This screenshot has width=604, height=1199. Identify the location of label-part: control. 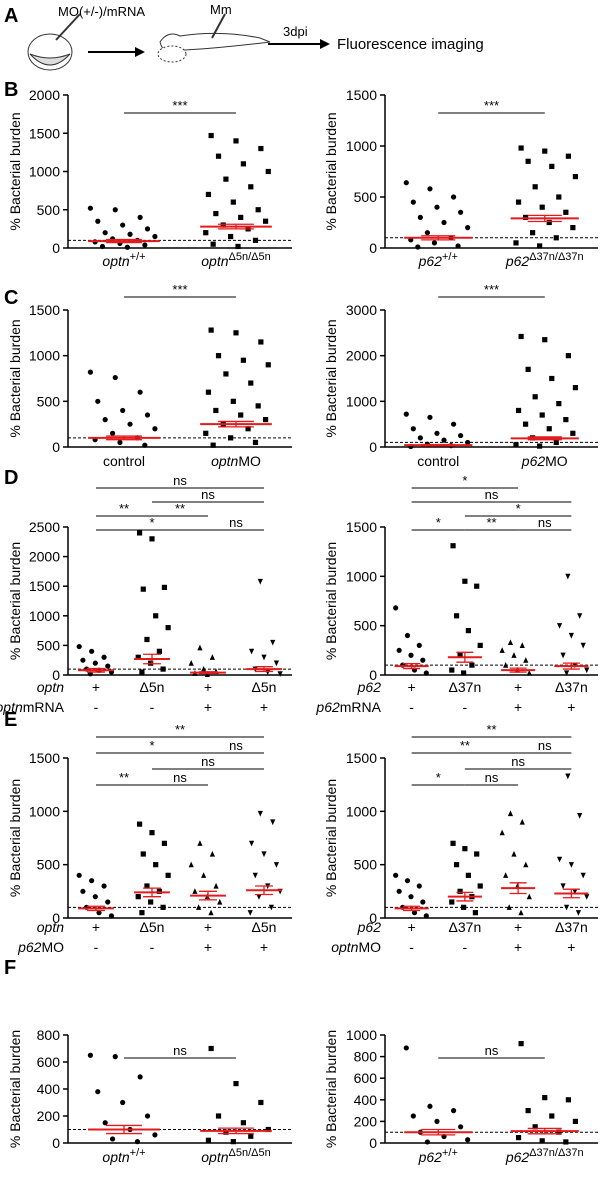
(124, 461).